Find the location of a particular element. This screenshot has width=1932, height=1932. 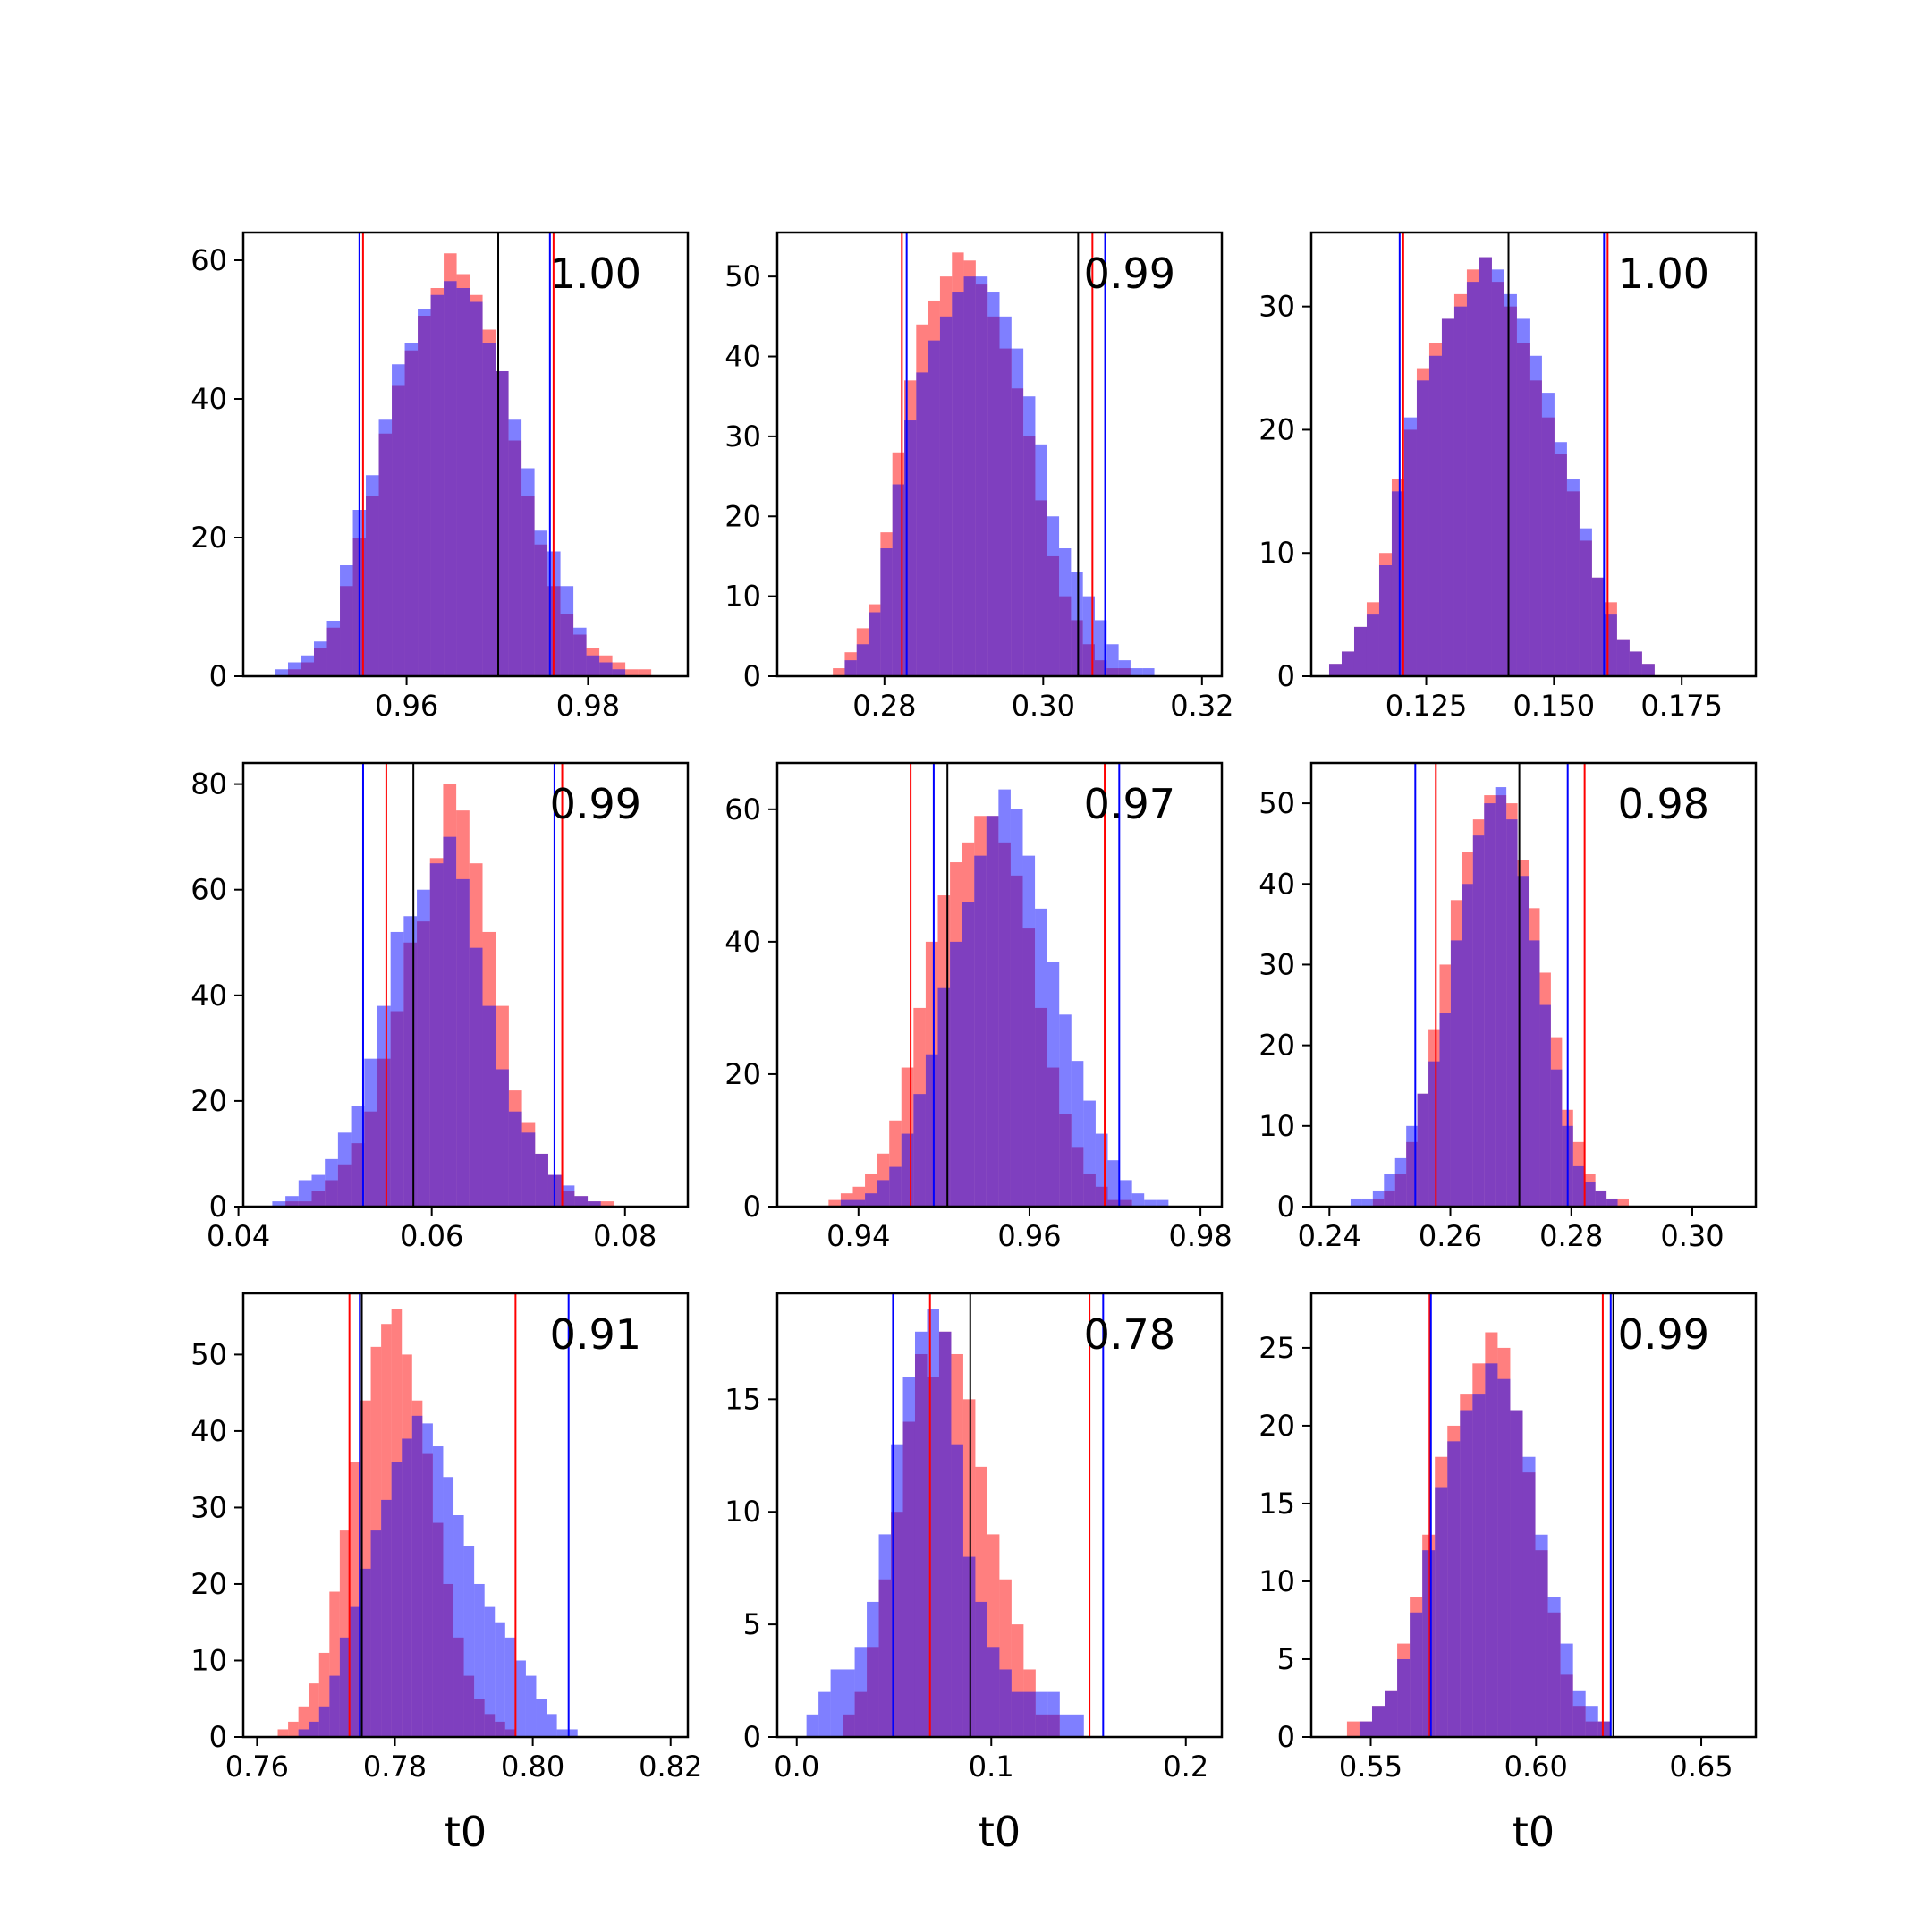

x-tick-label: 0.2 is located at coordinates (1185, 1767).